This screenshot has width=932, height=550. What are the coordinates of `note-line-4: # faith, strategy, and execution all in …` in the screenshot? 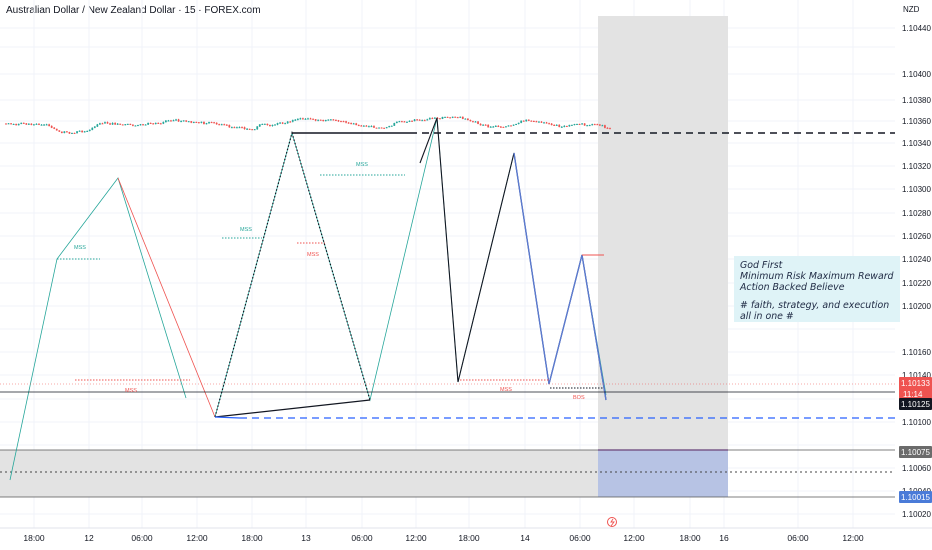 It's located at (815, 310).